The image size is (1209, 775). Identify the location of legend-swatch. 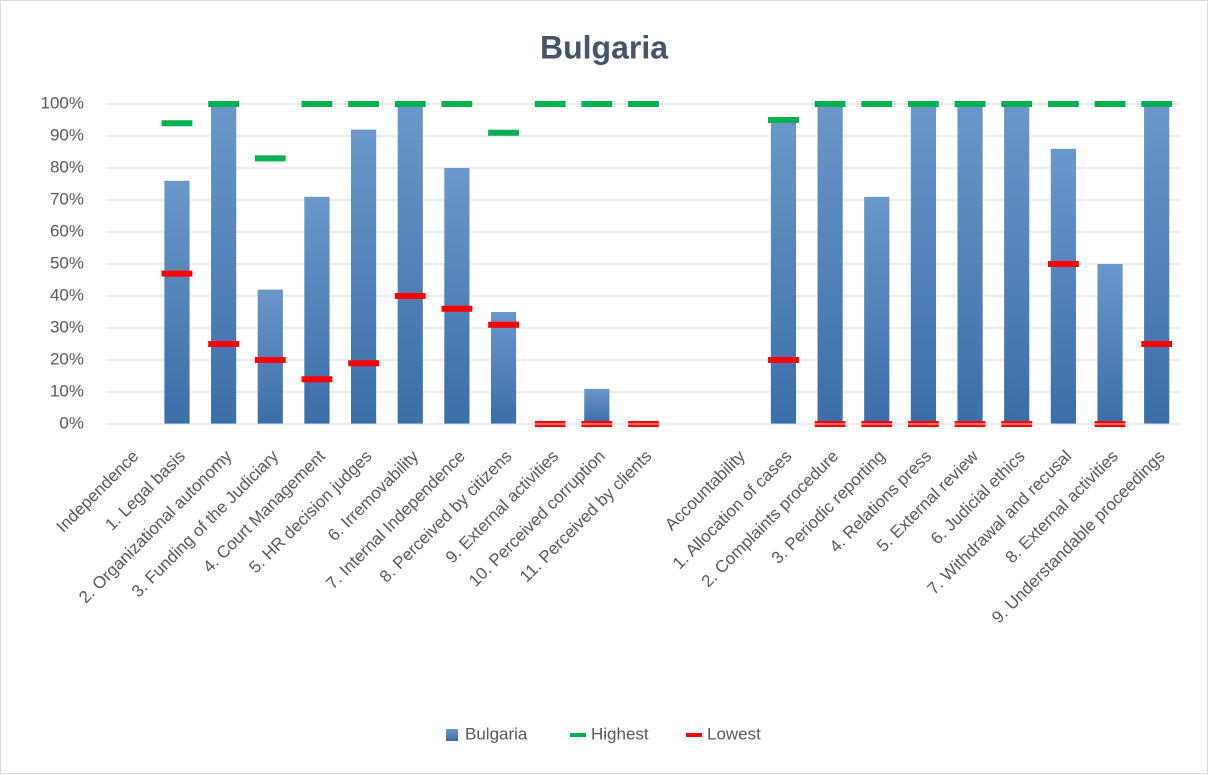
(452, 735).